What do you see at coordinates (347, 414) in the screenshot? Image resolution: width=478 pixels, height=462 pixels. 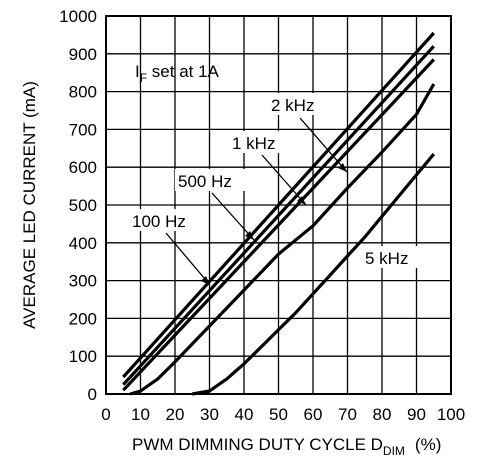 I see `x-tick-label: 70` at bounding box center [347, 414].